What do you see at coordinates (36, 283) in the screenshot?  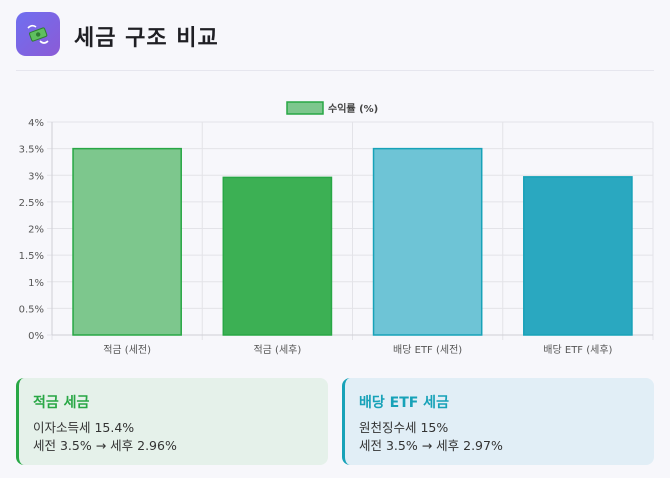 I see `y-tick-label: 1%` at bounding box center [36, 283].